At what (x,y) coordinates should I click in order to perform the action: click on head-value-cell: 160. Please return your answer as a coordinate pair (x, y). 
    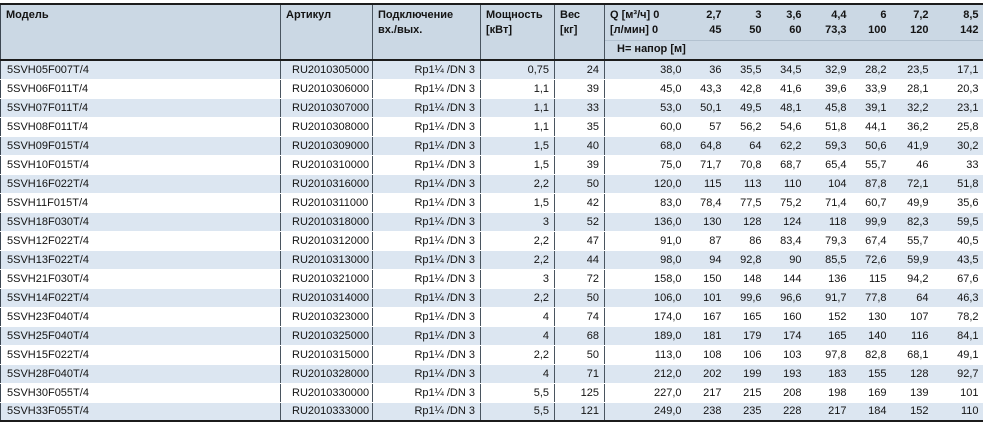
    Looking at the image, I should click on (786, 317).